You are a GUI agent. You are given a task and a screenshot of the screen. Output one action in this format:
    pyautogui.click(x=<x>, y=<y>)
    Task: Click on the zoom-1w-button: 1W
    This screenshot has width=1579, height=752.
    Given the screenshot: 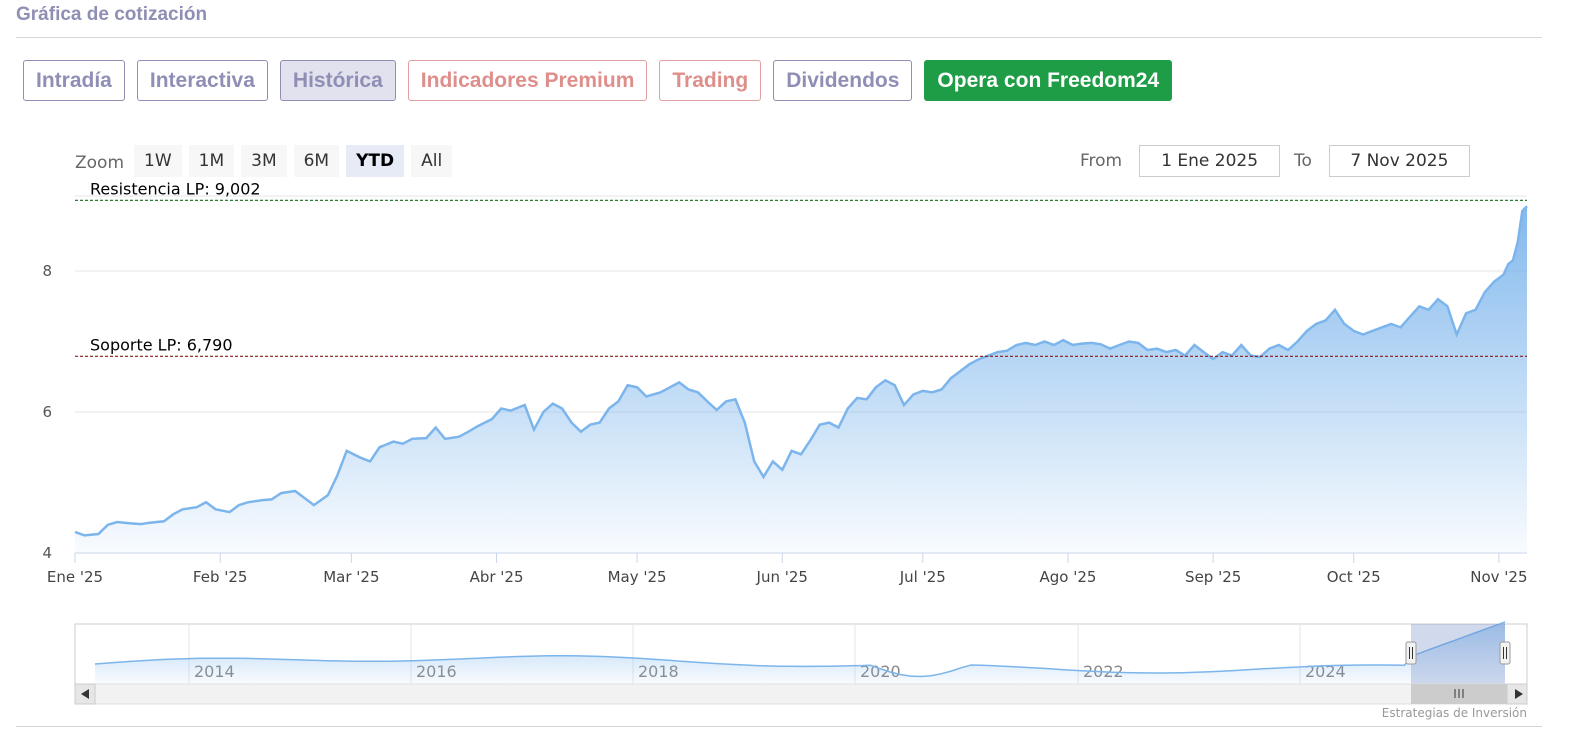 What is the action you would take?
    pyautogui.click(x=158, y=161)
    